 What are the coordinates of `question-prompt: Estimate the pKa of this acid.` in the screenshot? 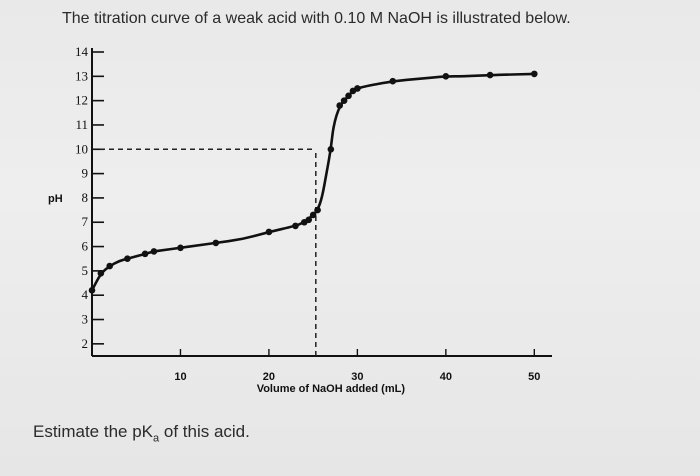 It's located at (141, 433).